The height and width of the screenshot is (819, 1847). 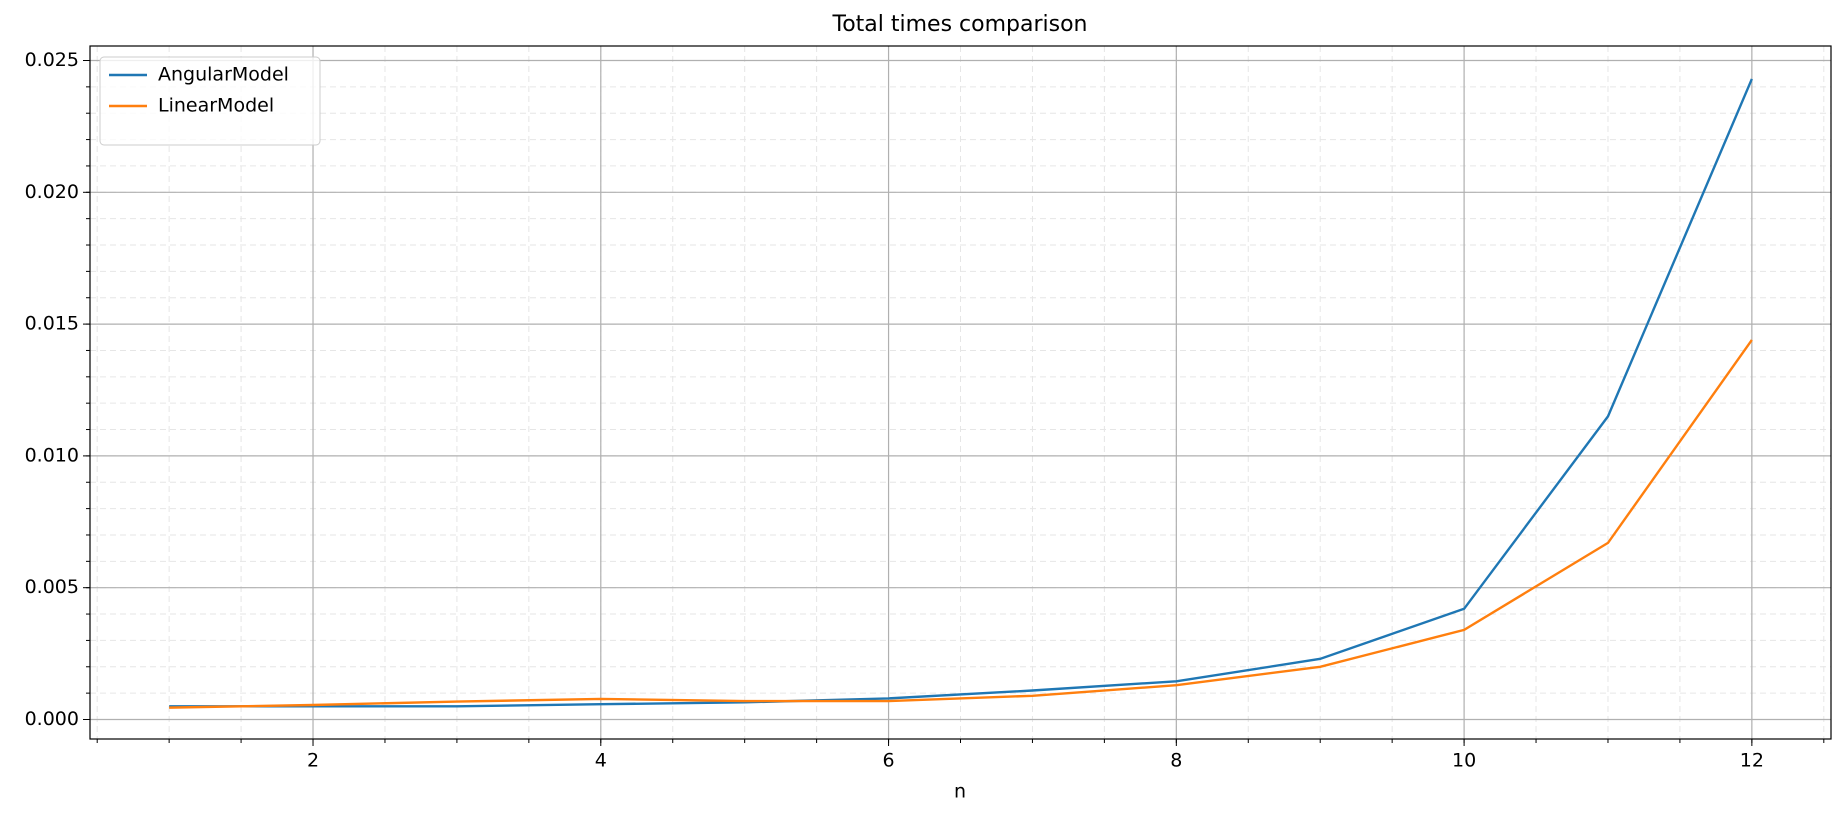 What do you see at coordinates (52, 587) in the screenshot?
I see `y-tick-label: 0.005` at bounding box center [52, 587].